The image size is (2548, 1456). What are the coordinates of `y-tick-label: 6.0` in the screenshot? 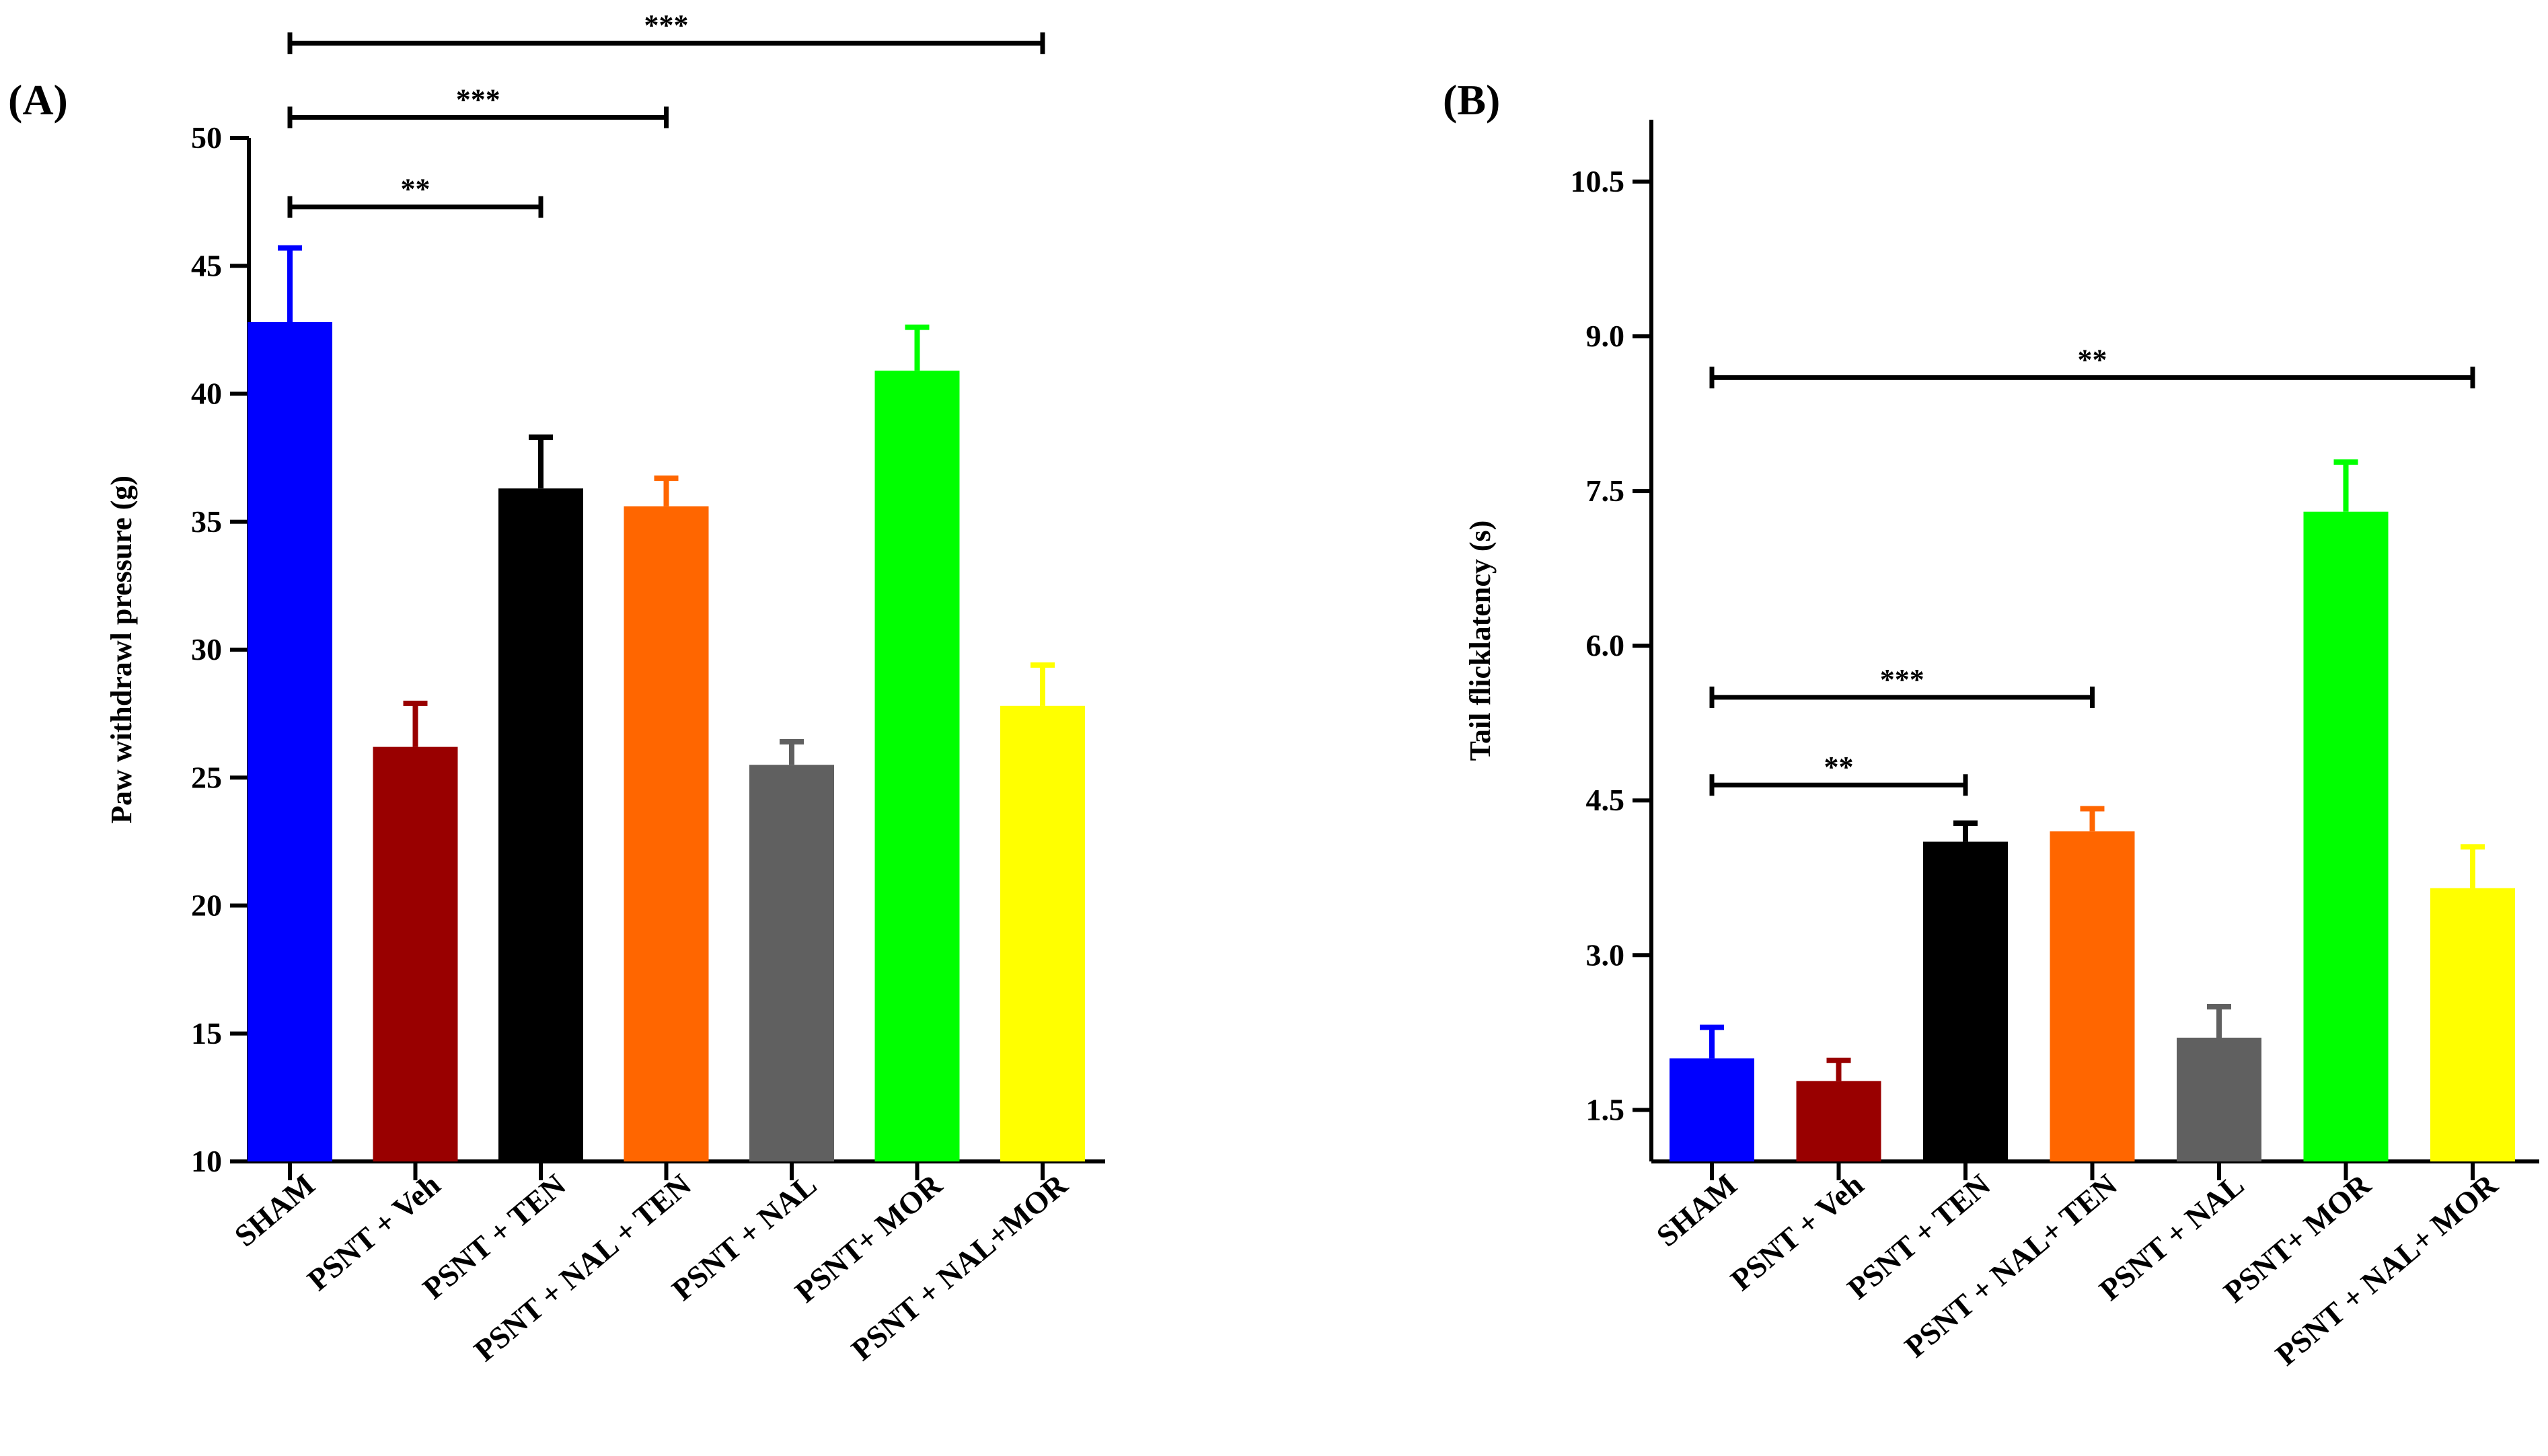 It's located at (1605, 645).